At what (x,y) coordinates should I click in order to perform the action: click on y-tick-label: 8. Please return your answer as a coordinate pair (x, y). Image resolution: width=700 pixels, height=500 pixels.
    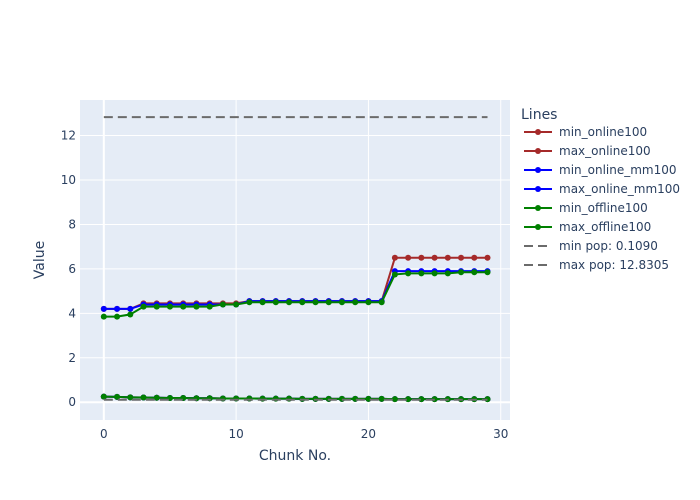
    Looking at the image, I should click on (72, 224).